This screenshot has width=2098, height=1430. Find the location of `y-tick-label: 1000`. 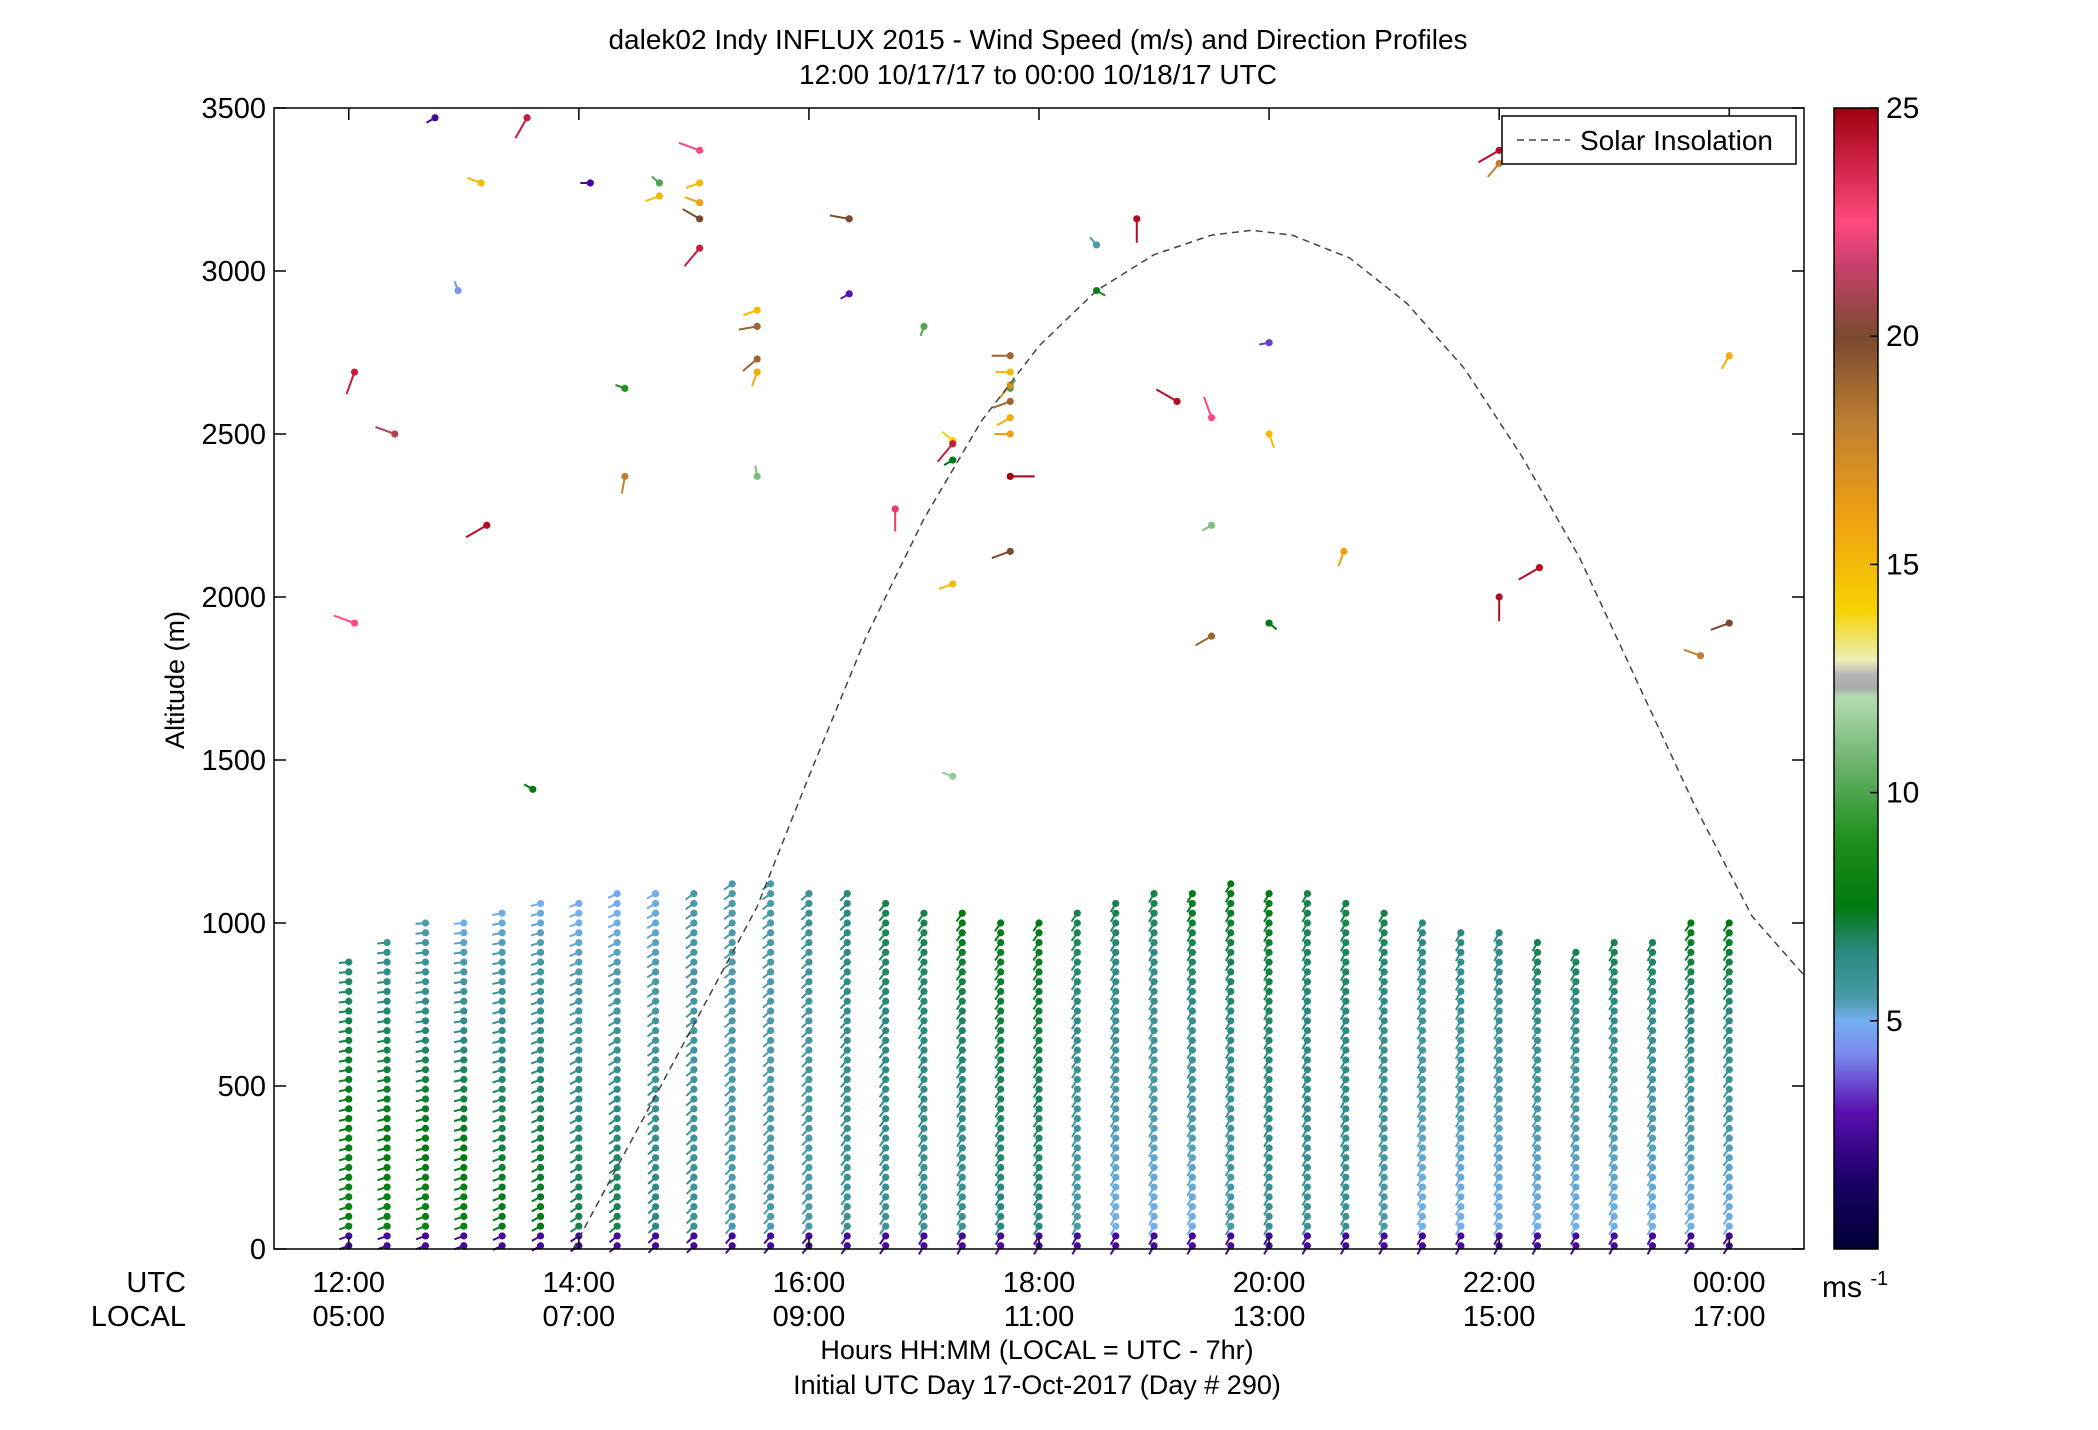

y-tick-label: 1000 is located at coordinates (233, 924).